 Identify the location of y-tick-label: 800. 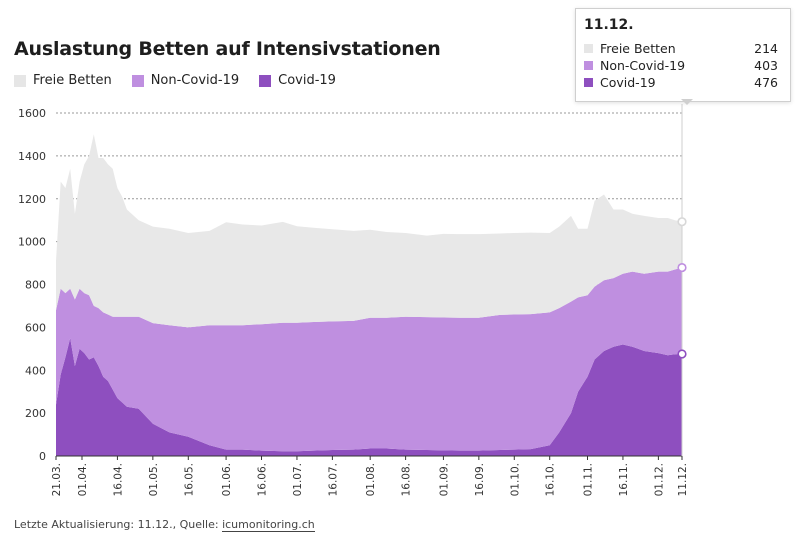
(35, 285).